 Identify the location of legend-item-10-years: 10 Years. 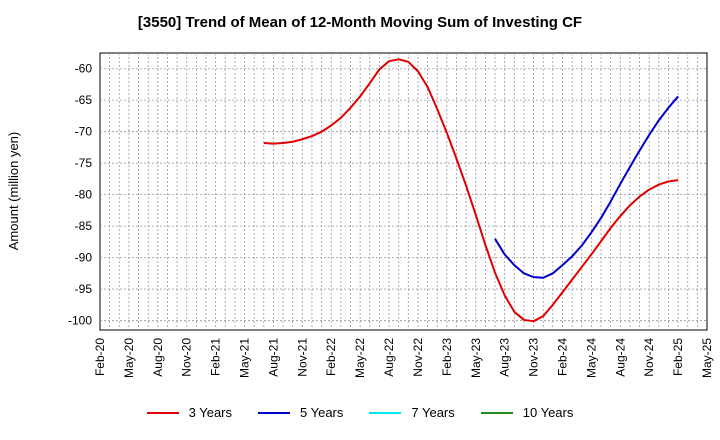
(527, 412).